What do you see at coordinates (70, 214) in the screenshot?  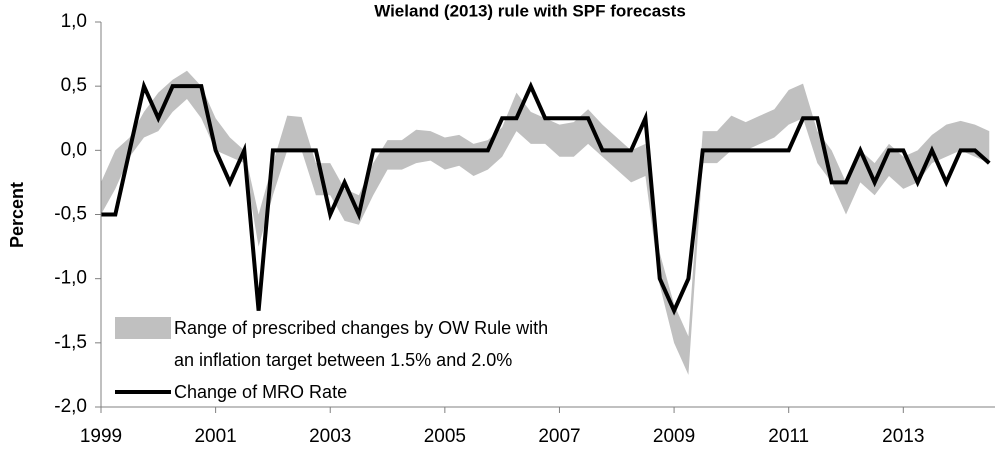 I see `y-tick-label: -0,5` at bounding box center [70, 214].